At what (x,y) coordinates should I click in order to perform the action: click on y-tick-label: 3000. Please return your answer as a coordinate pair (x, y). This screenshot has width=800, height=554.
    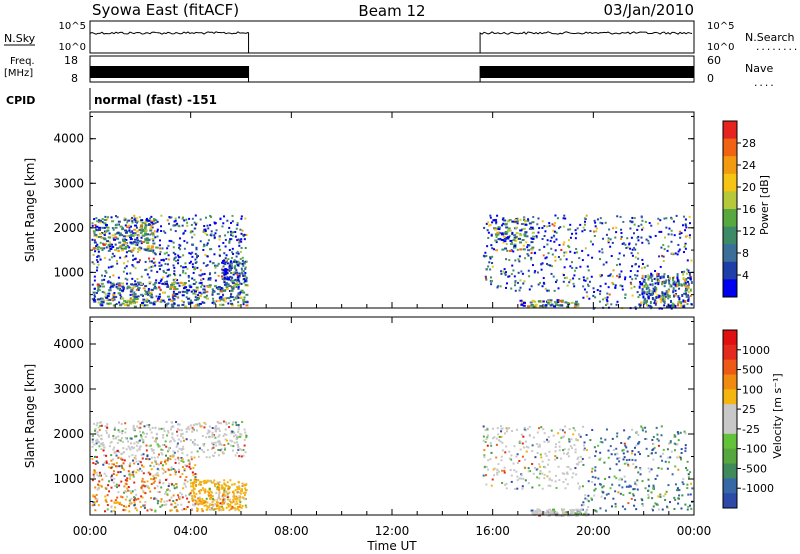
    Looking at the image, I should click on (68, 389).